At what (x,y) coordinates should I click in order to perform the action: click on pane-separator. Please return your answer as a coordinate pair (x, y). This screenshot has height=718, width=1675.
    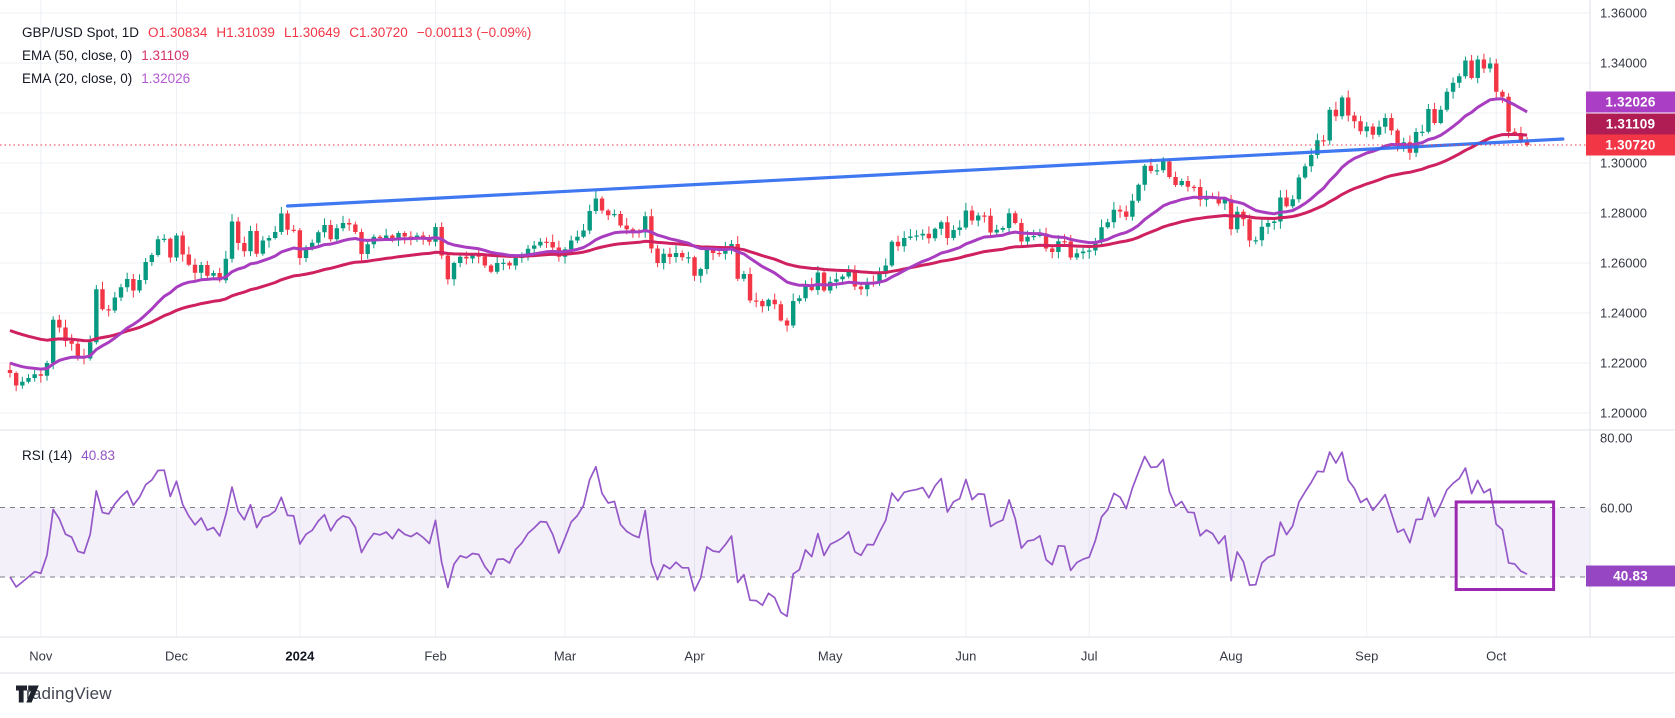
    Looking at the image, I should click on (795, 430).